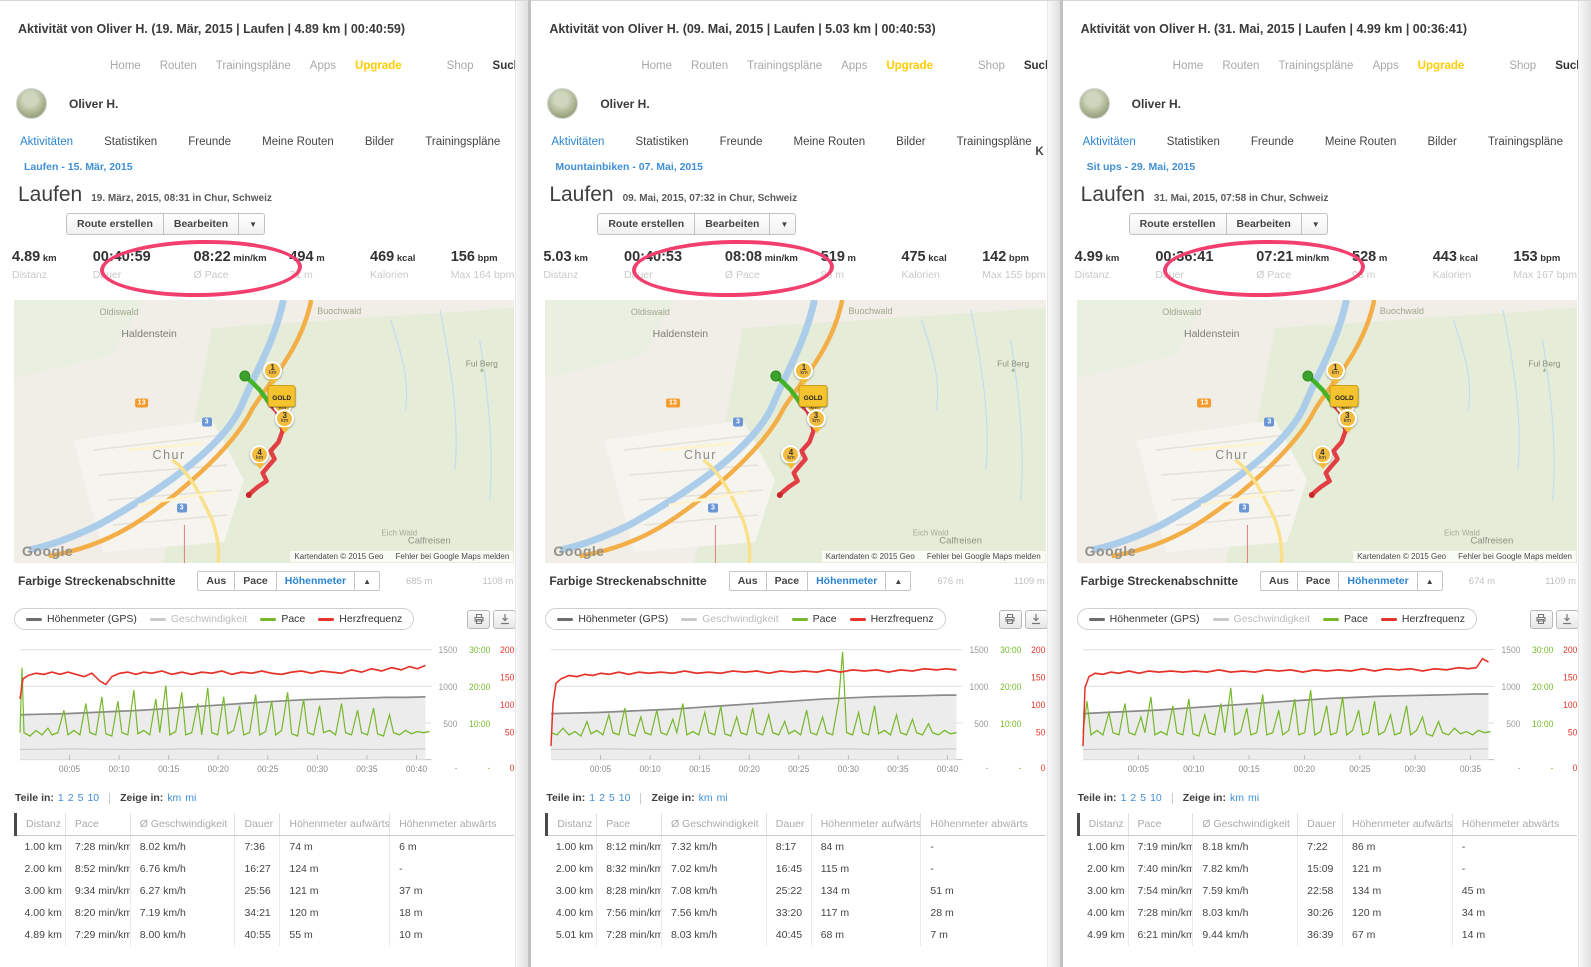 Image resolution: width=1591 pixels, height=967 pixels. What do you see at coordinates (78, 167) in the screenshot?
I see `previous-activity-link: Laufen - 15. Mär, 2015` at bounding box center [78, 167].